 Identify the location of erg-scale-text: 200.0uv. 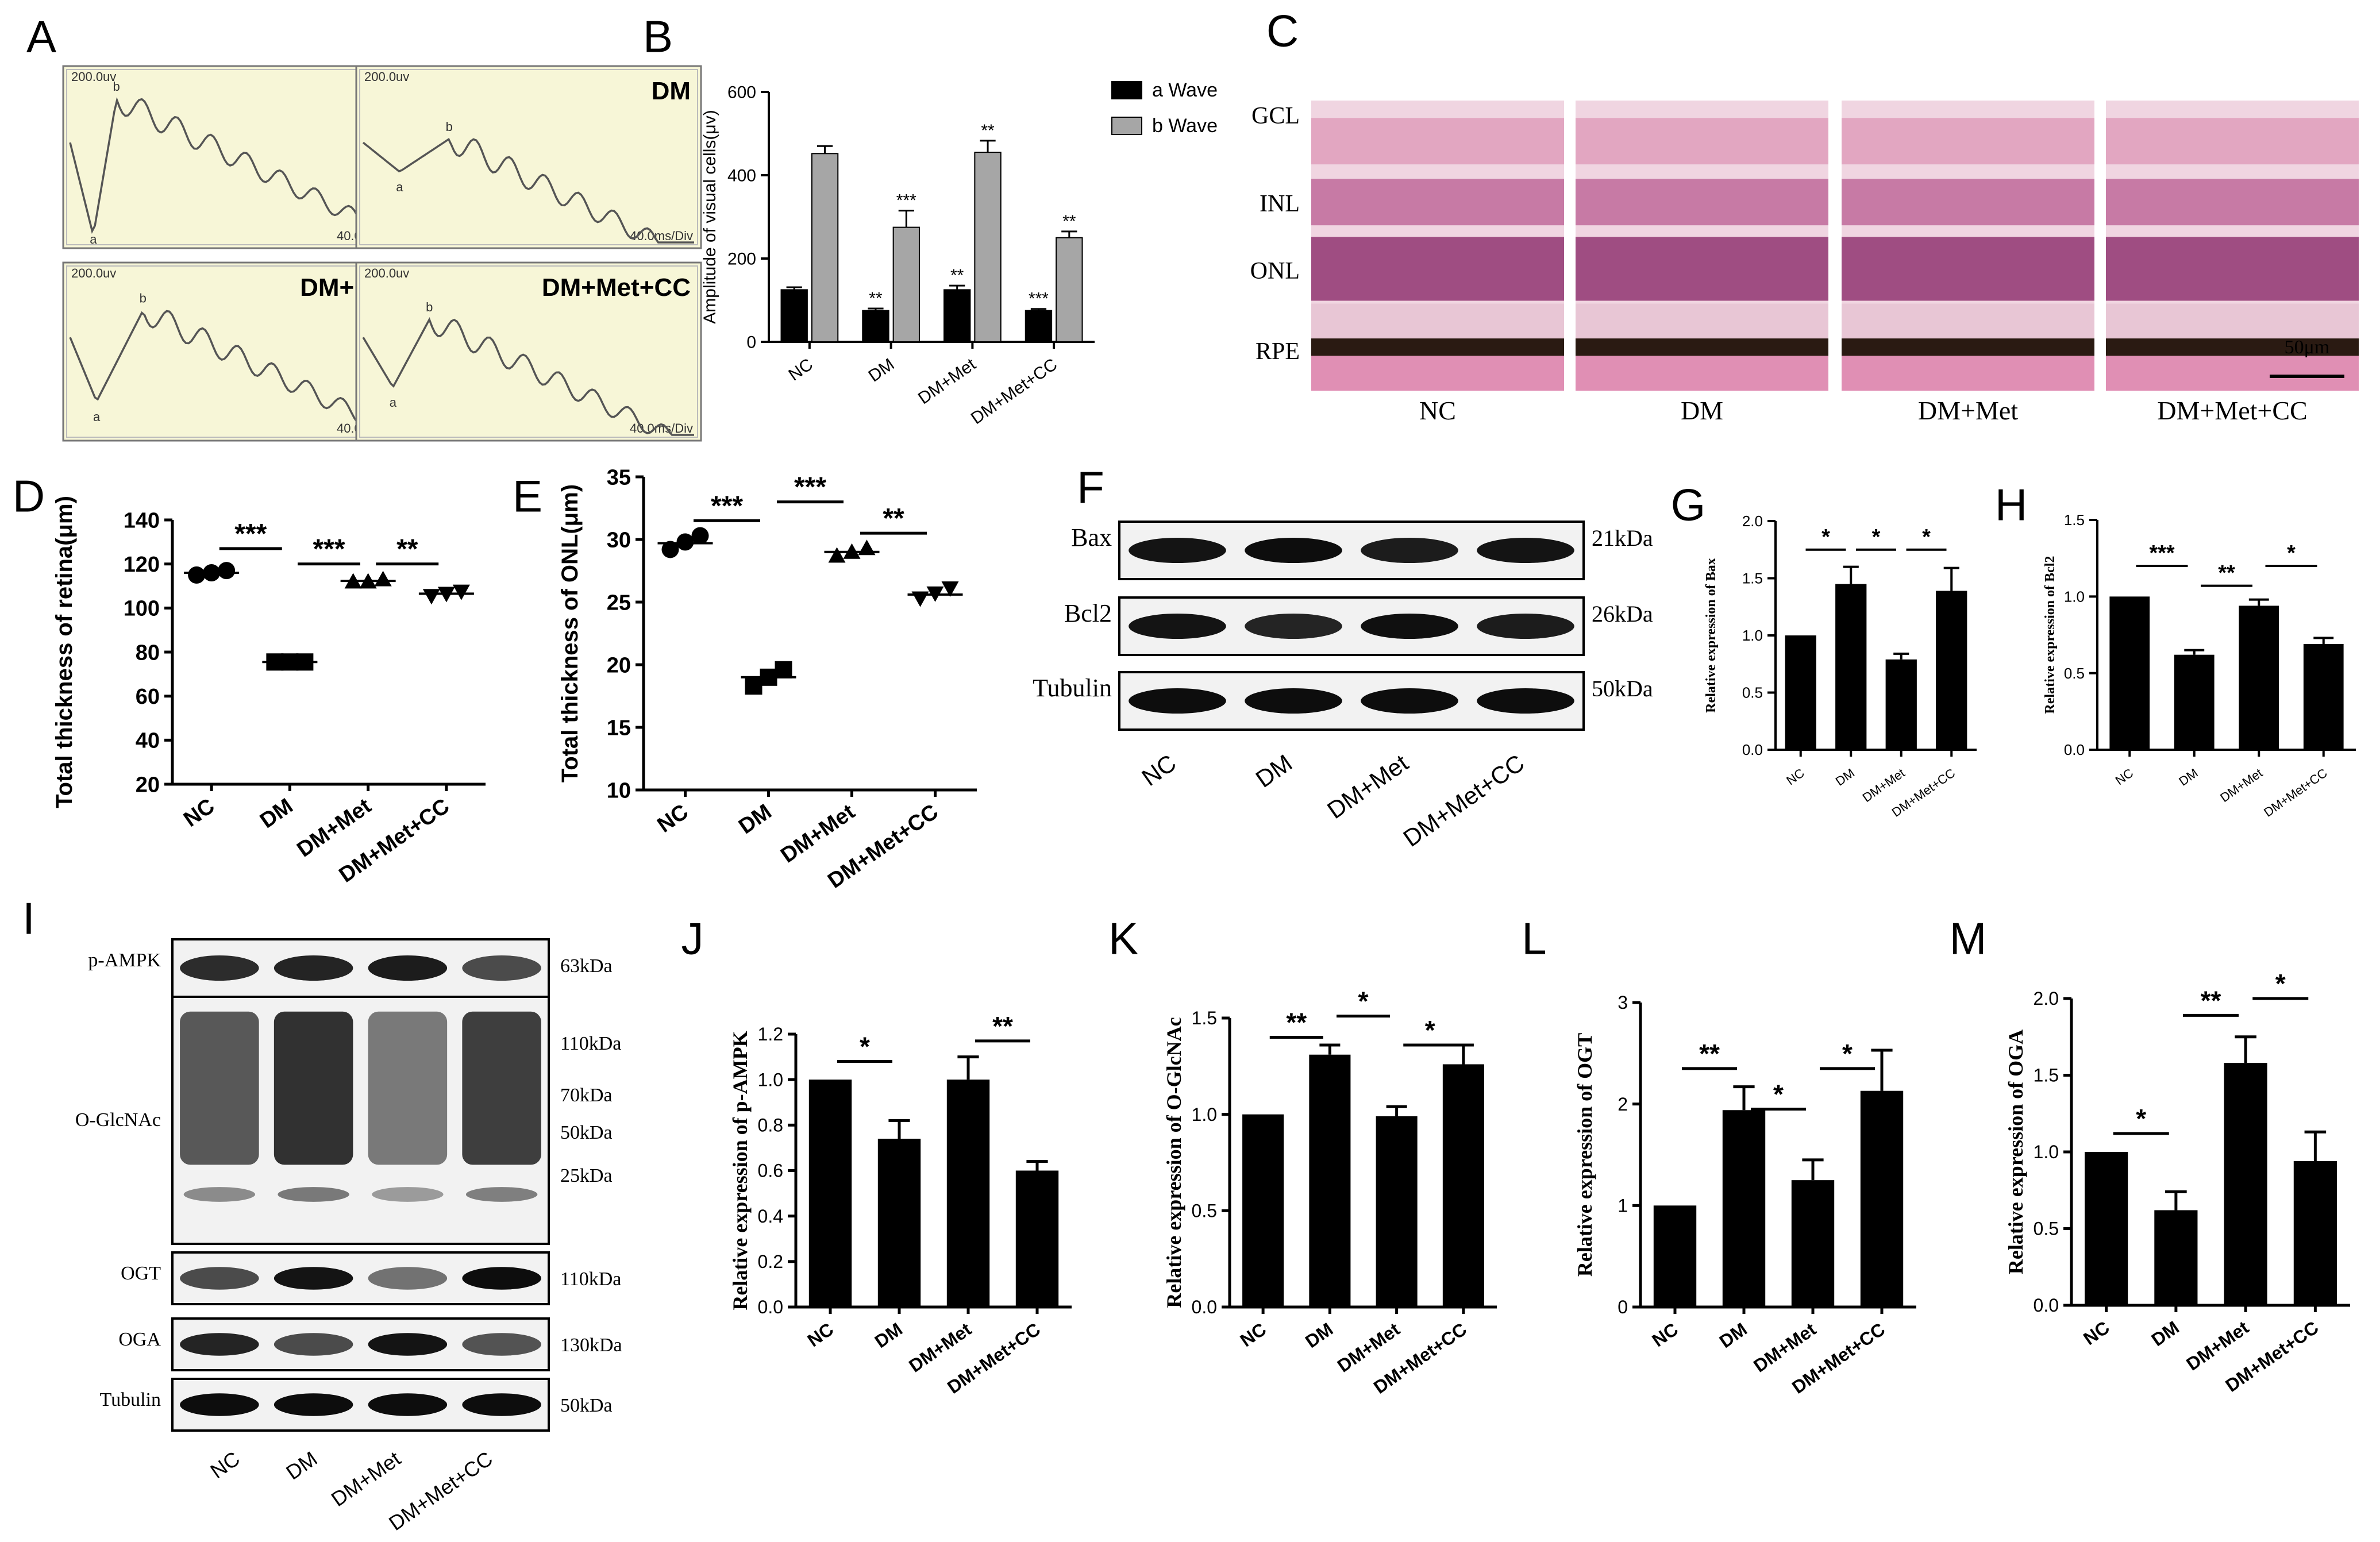
(93, 77).